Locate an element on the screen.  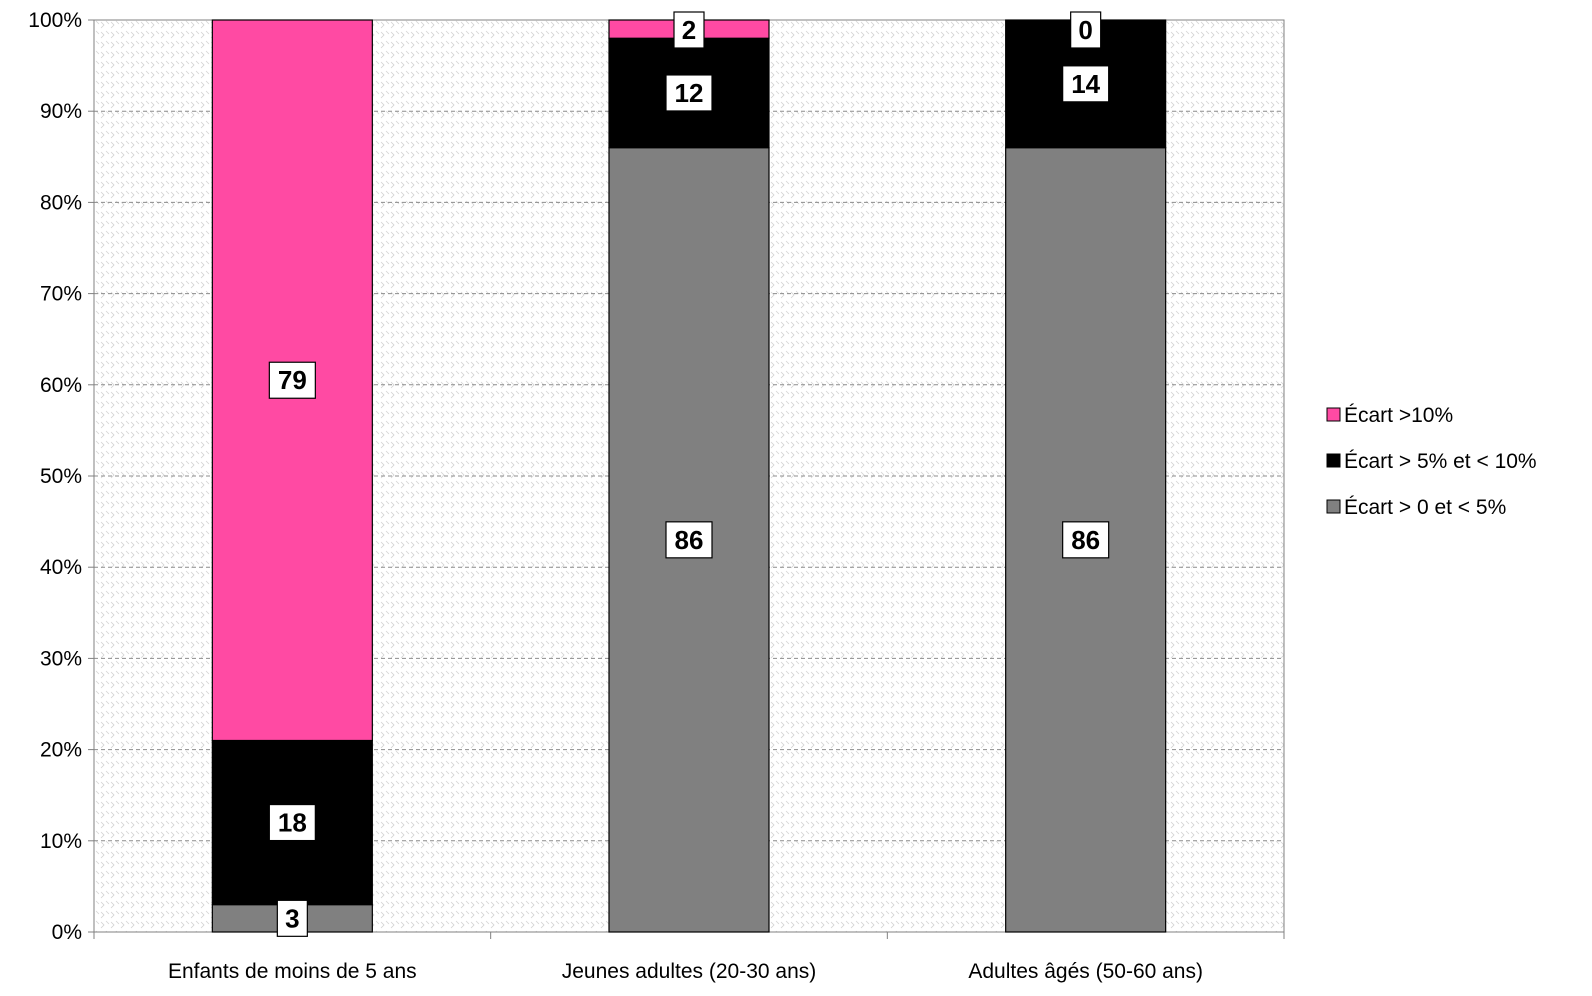
y-tick-label: 20% is located at coordinates (61, 750).